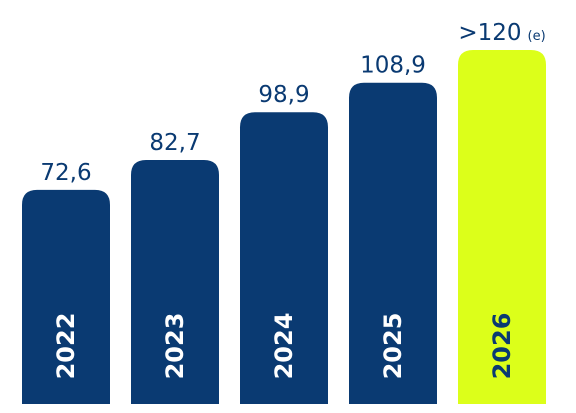 This screenshot has height=413, width=576. I want to click on bar-2023, so click(175, 282).